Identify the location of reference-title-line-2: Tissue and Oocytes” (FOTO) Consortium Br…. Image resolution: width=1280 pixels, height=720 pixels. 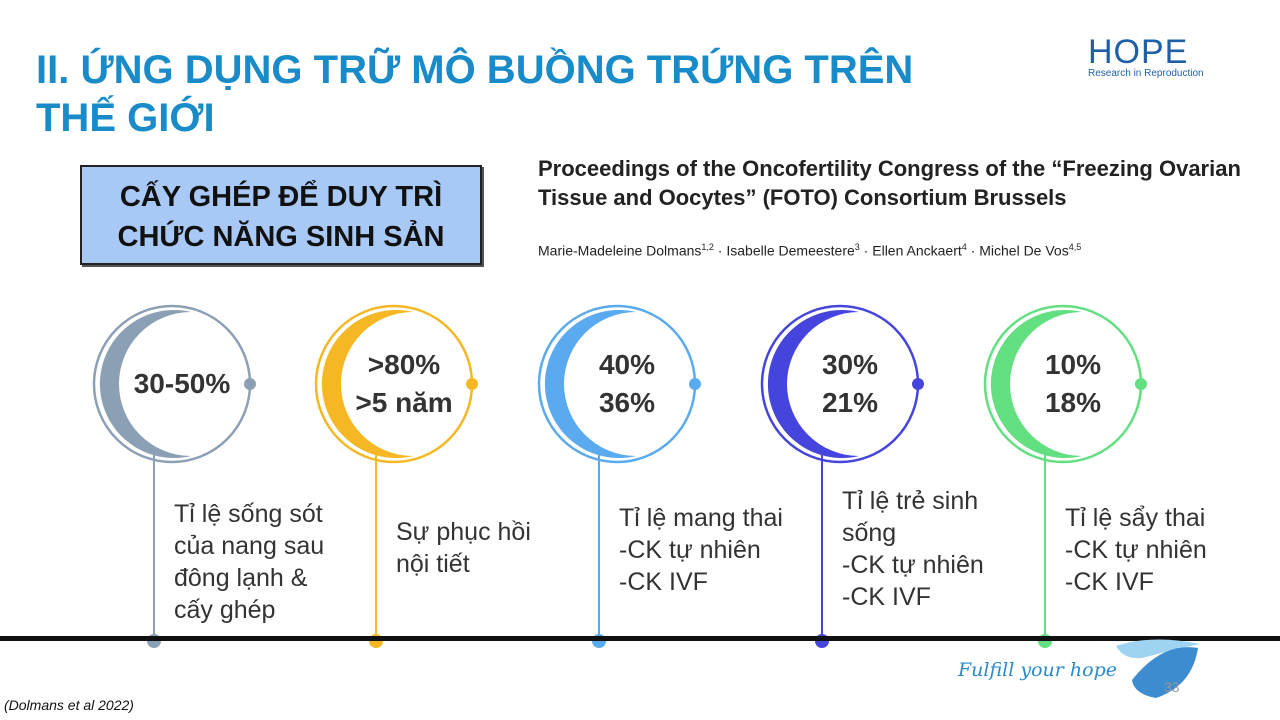
(802, 197).